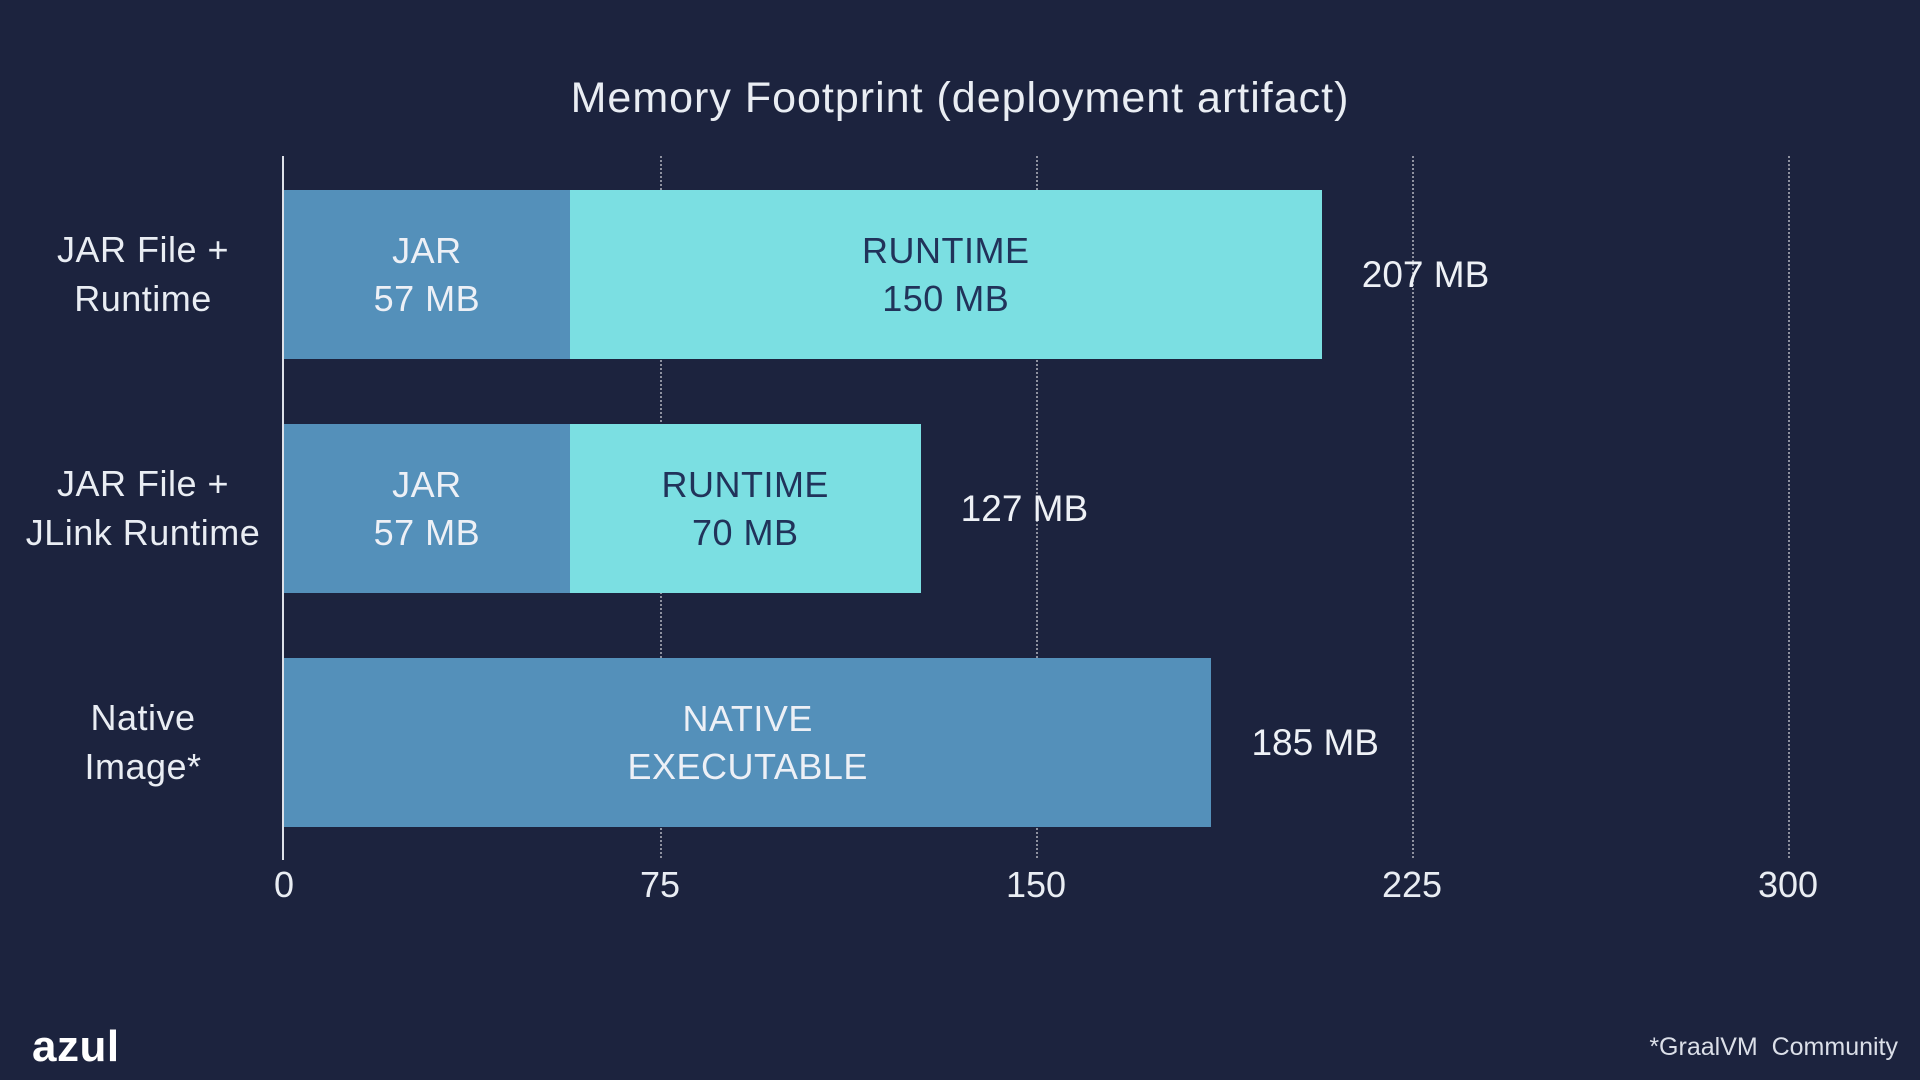  Describe the element at coordinates (1425, 274) in the screenshot. I see `bar-total-label: 207 MB` at that location.